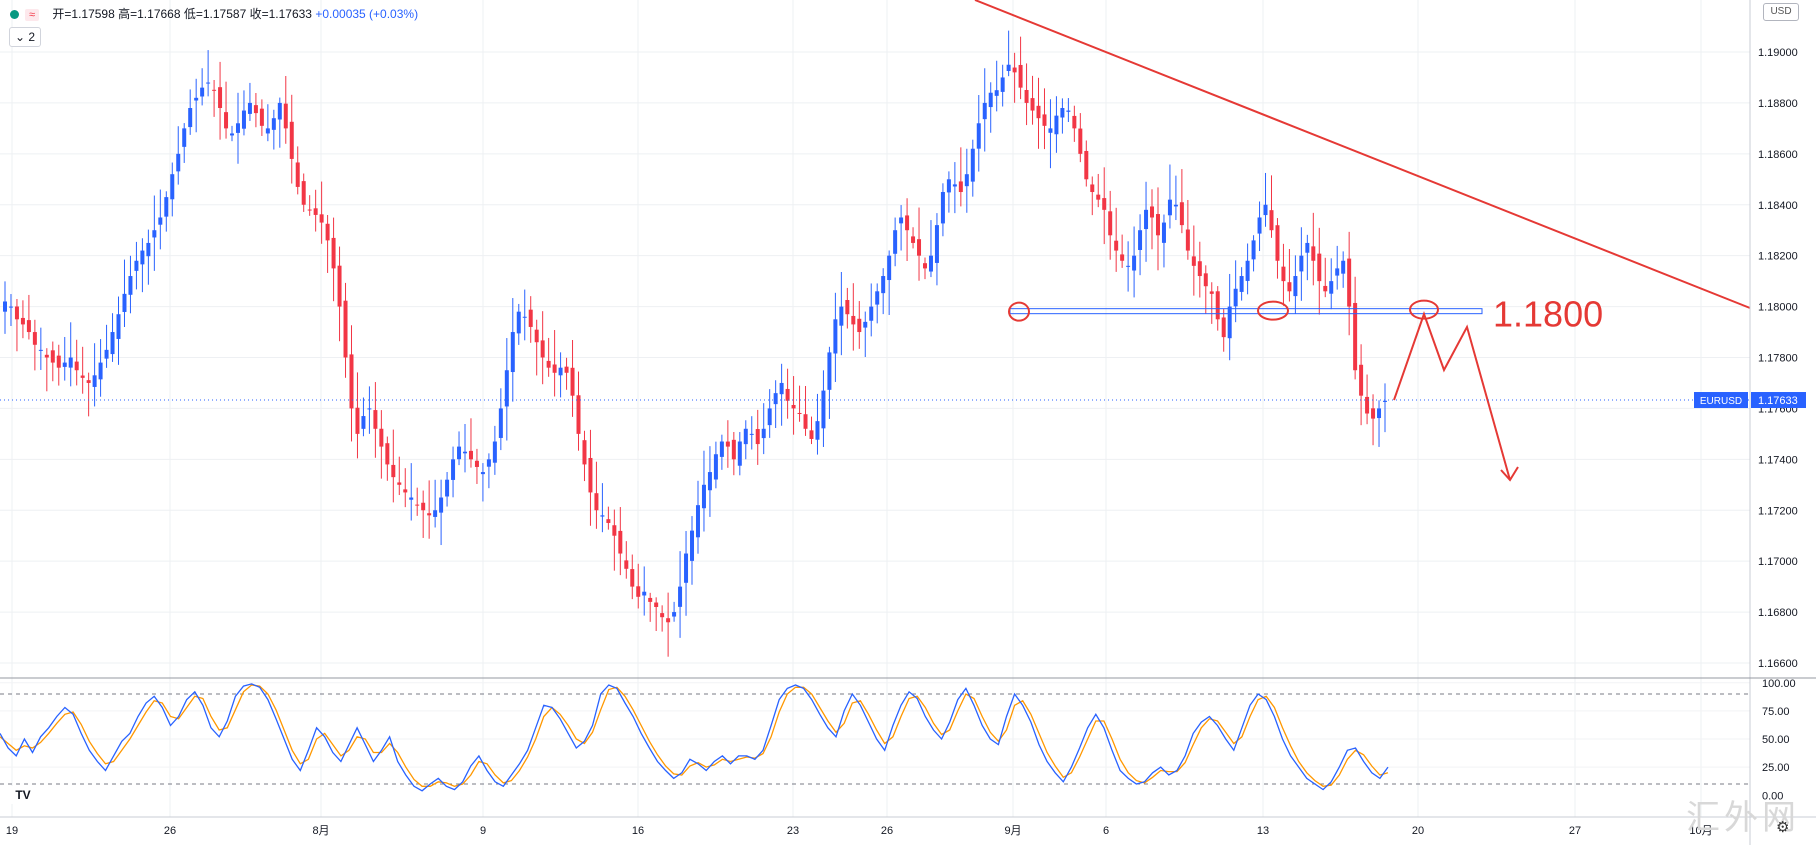 This screenshot has width=1816, height=845. What do you see at coordinates (1783, 827) in the screenshot?
I see `gear-icon: ⚙` at bounding box center [1783, 827].